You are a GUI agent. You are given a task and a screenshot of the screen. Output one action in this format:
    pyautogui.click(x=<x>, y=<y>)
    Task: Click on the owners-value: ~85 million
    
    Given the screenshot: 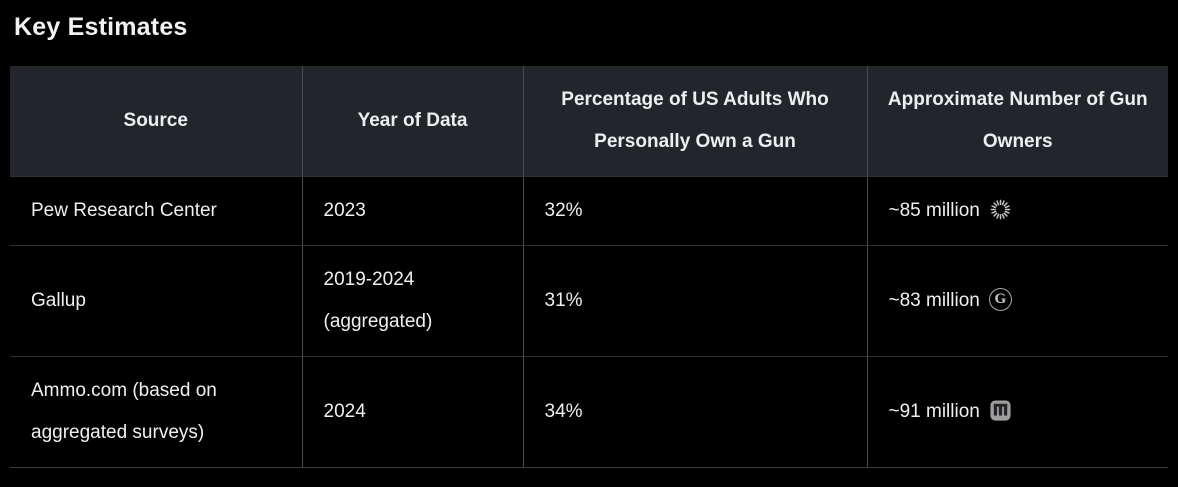 What is the action you would take?
    pyautogui.click(x=934, y=210)
    